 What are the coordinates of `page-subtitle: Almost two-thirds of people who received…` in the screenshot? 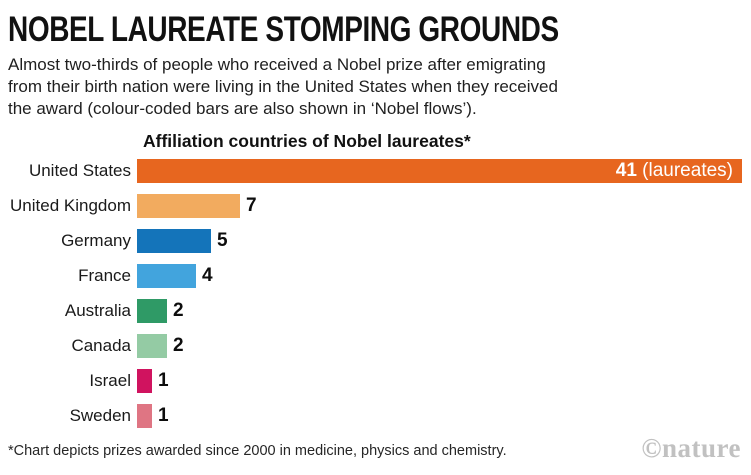 It's located at (283, 87).